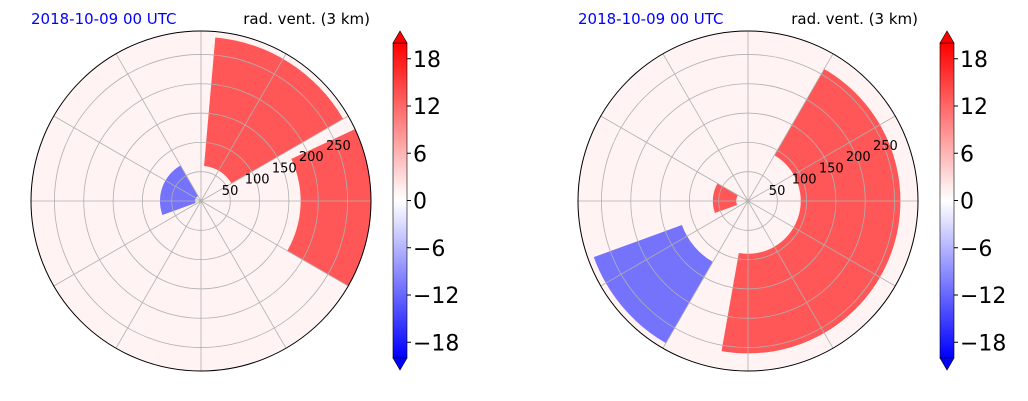 The height and width of the screenshot is (401, 1028). Describe the element at coordinates (651, 19) in the screenshot. I see `panel-right-date-title: 2018-10-09 00 UTC` at that location.